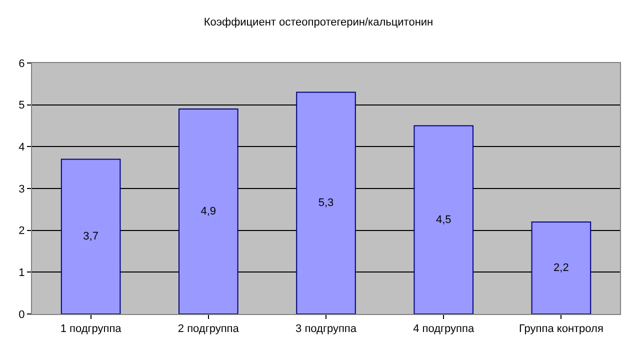 The height and width of the screenshot is (360, 637). I want to click on data-label: 4,5, so click(444, 220).